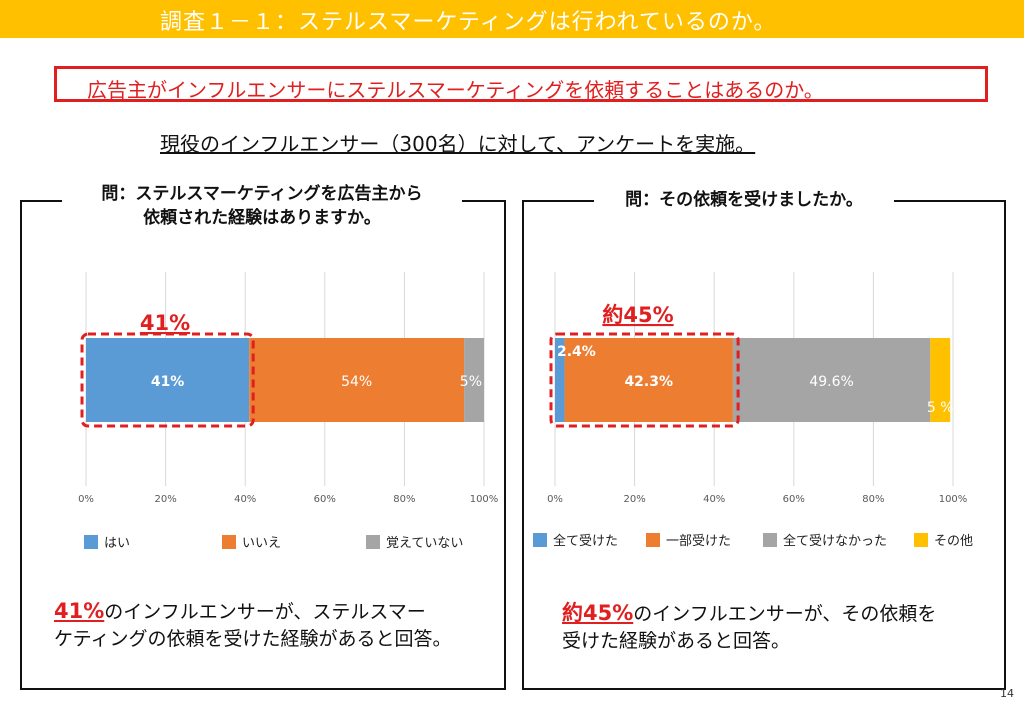  I want to click on left-panel-question: 問：ステルスマーケティングを広告主から 依頼された経験はありますか。, so click(262, 206).